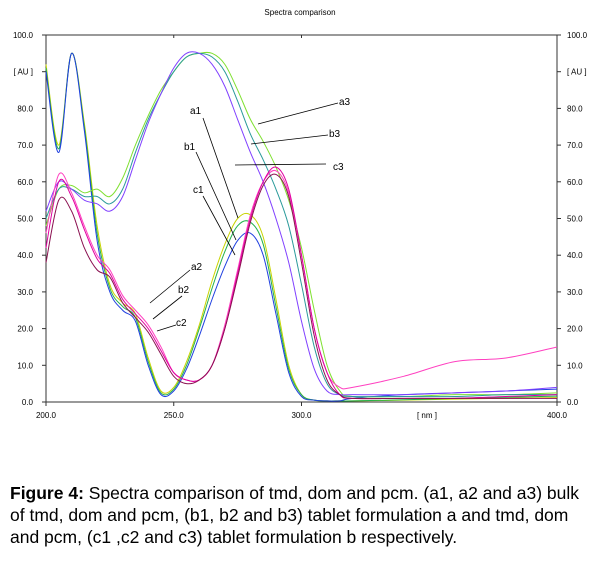 The height and width of the screenshot is (571, 600). What do you see at coordinates (25, 219) in the screenshot?
I see `y-tick-label: 50.0` at bounding box center [25, 219].